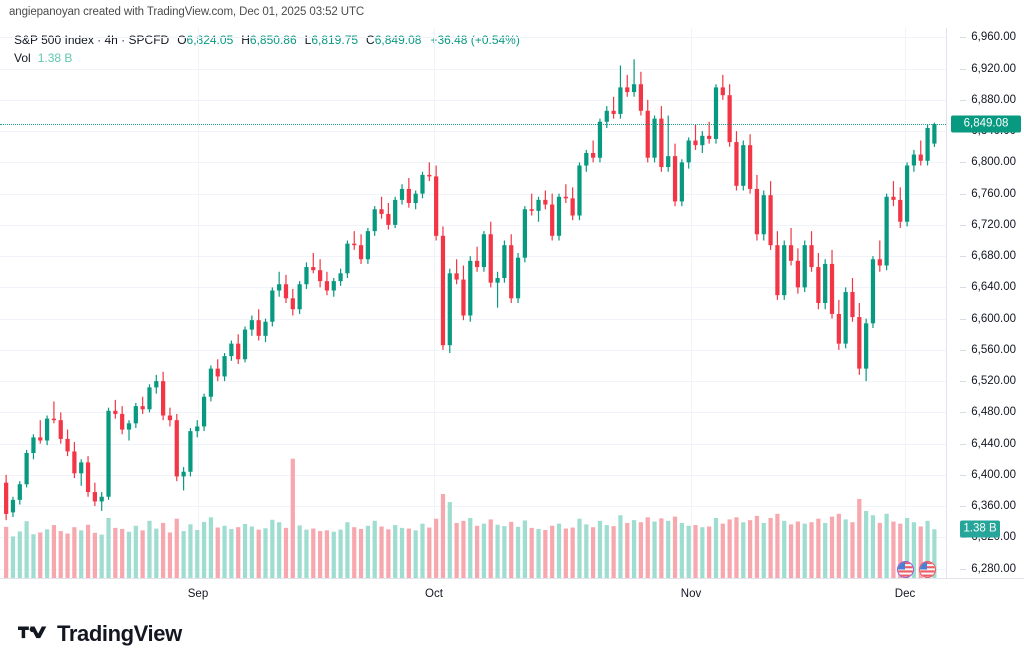  I want to click on tradingview-brand-text: TradingView, so click(119, 633).